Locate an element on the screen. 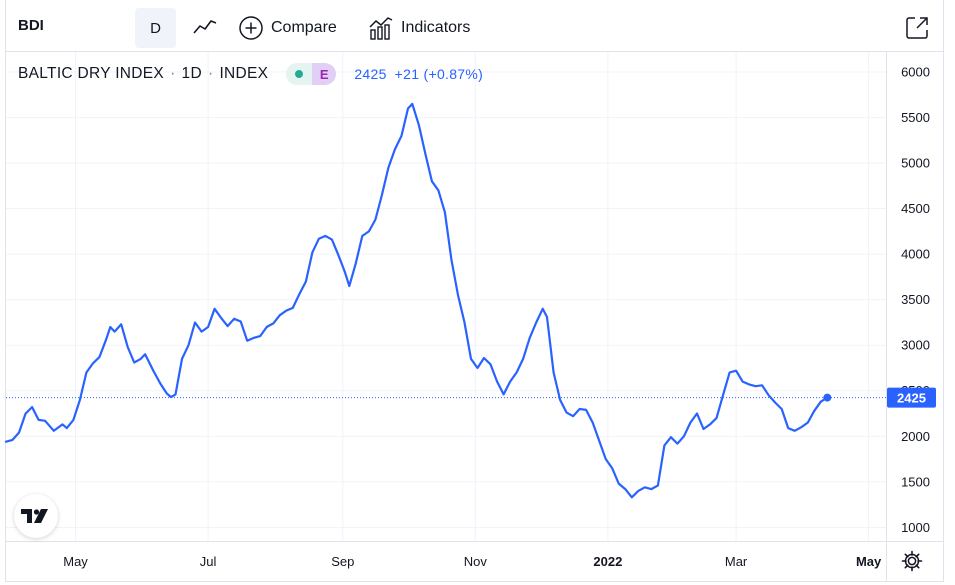 This screenshot has height=585, width=955. end-of-day-badge: E is located at coordinates (324, 74).